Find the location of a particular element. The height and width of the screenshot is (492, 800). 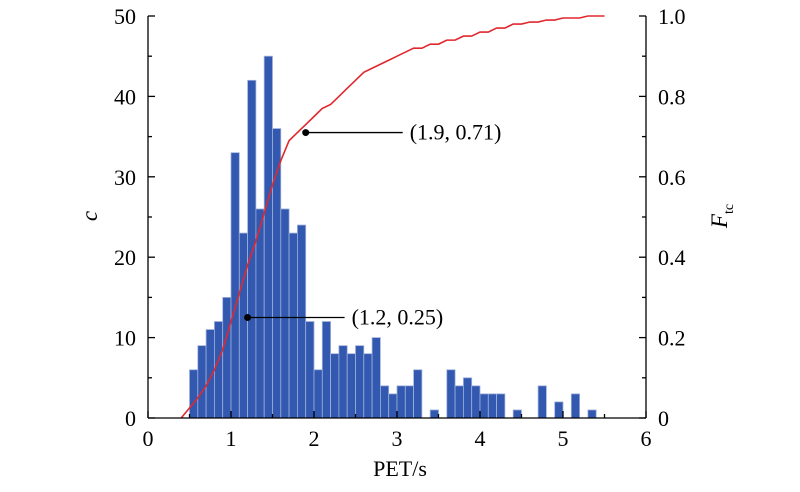

y-right-tick-label: 0.6 is located at coordinates (672, 177).